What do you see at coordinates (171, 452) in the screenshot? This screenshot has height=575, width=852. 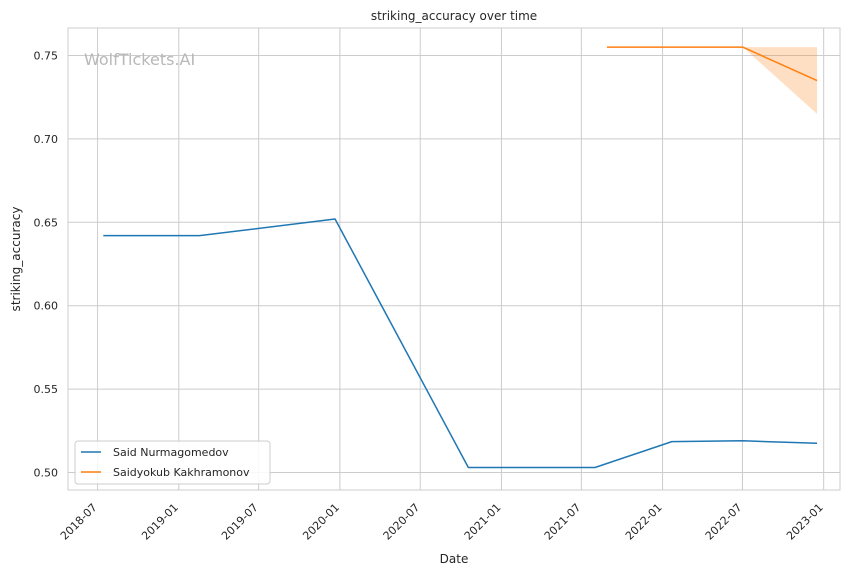 I see `legend-label: Said Nurmagomedov` at bounding box center [171, 452].